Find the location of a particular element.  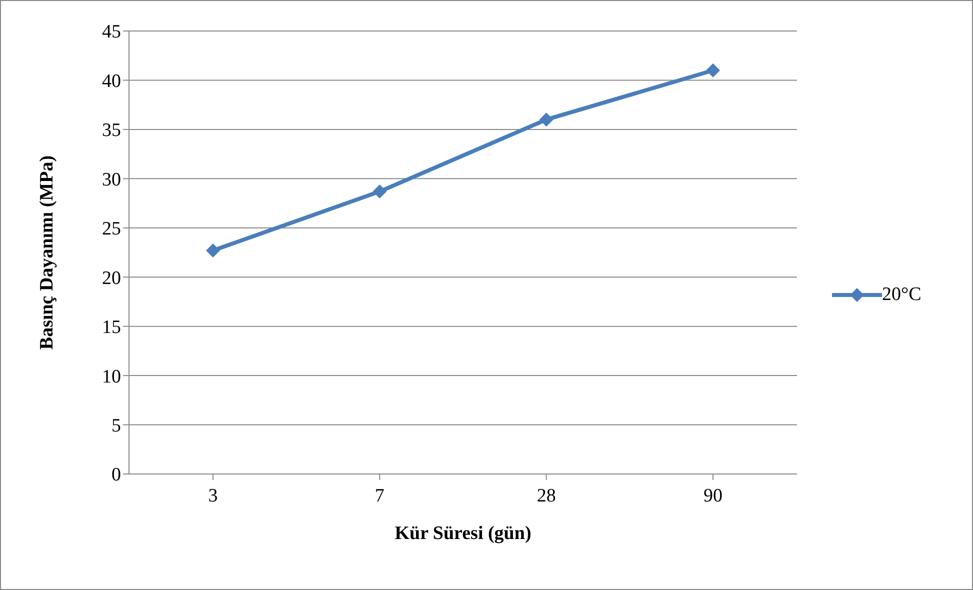

y-tick-label: 30 is located at coordinates (111, 179).